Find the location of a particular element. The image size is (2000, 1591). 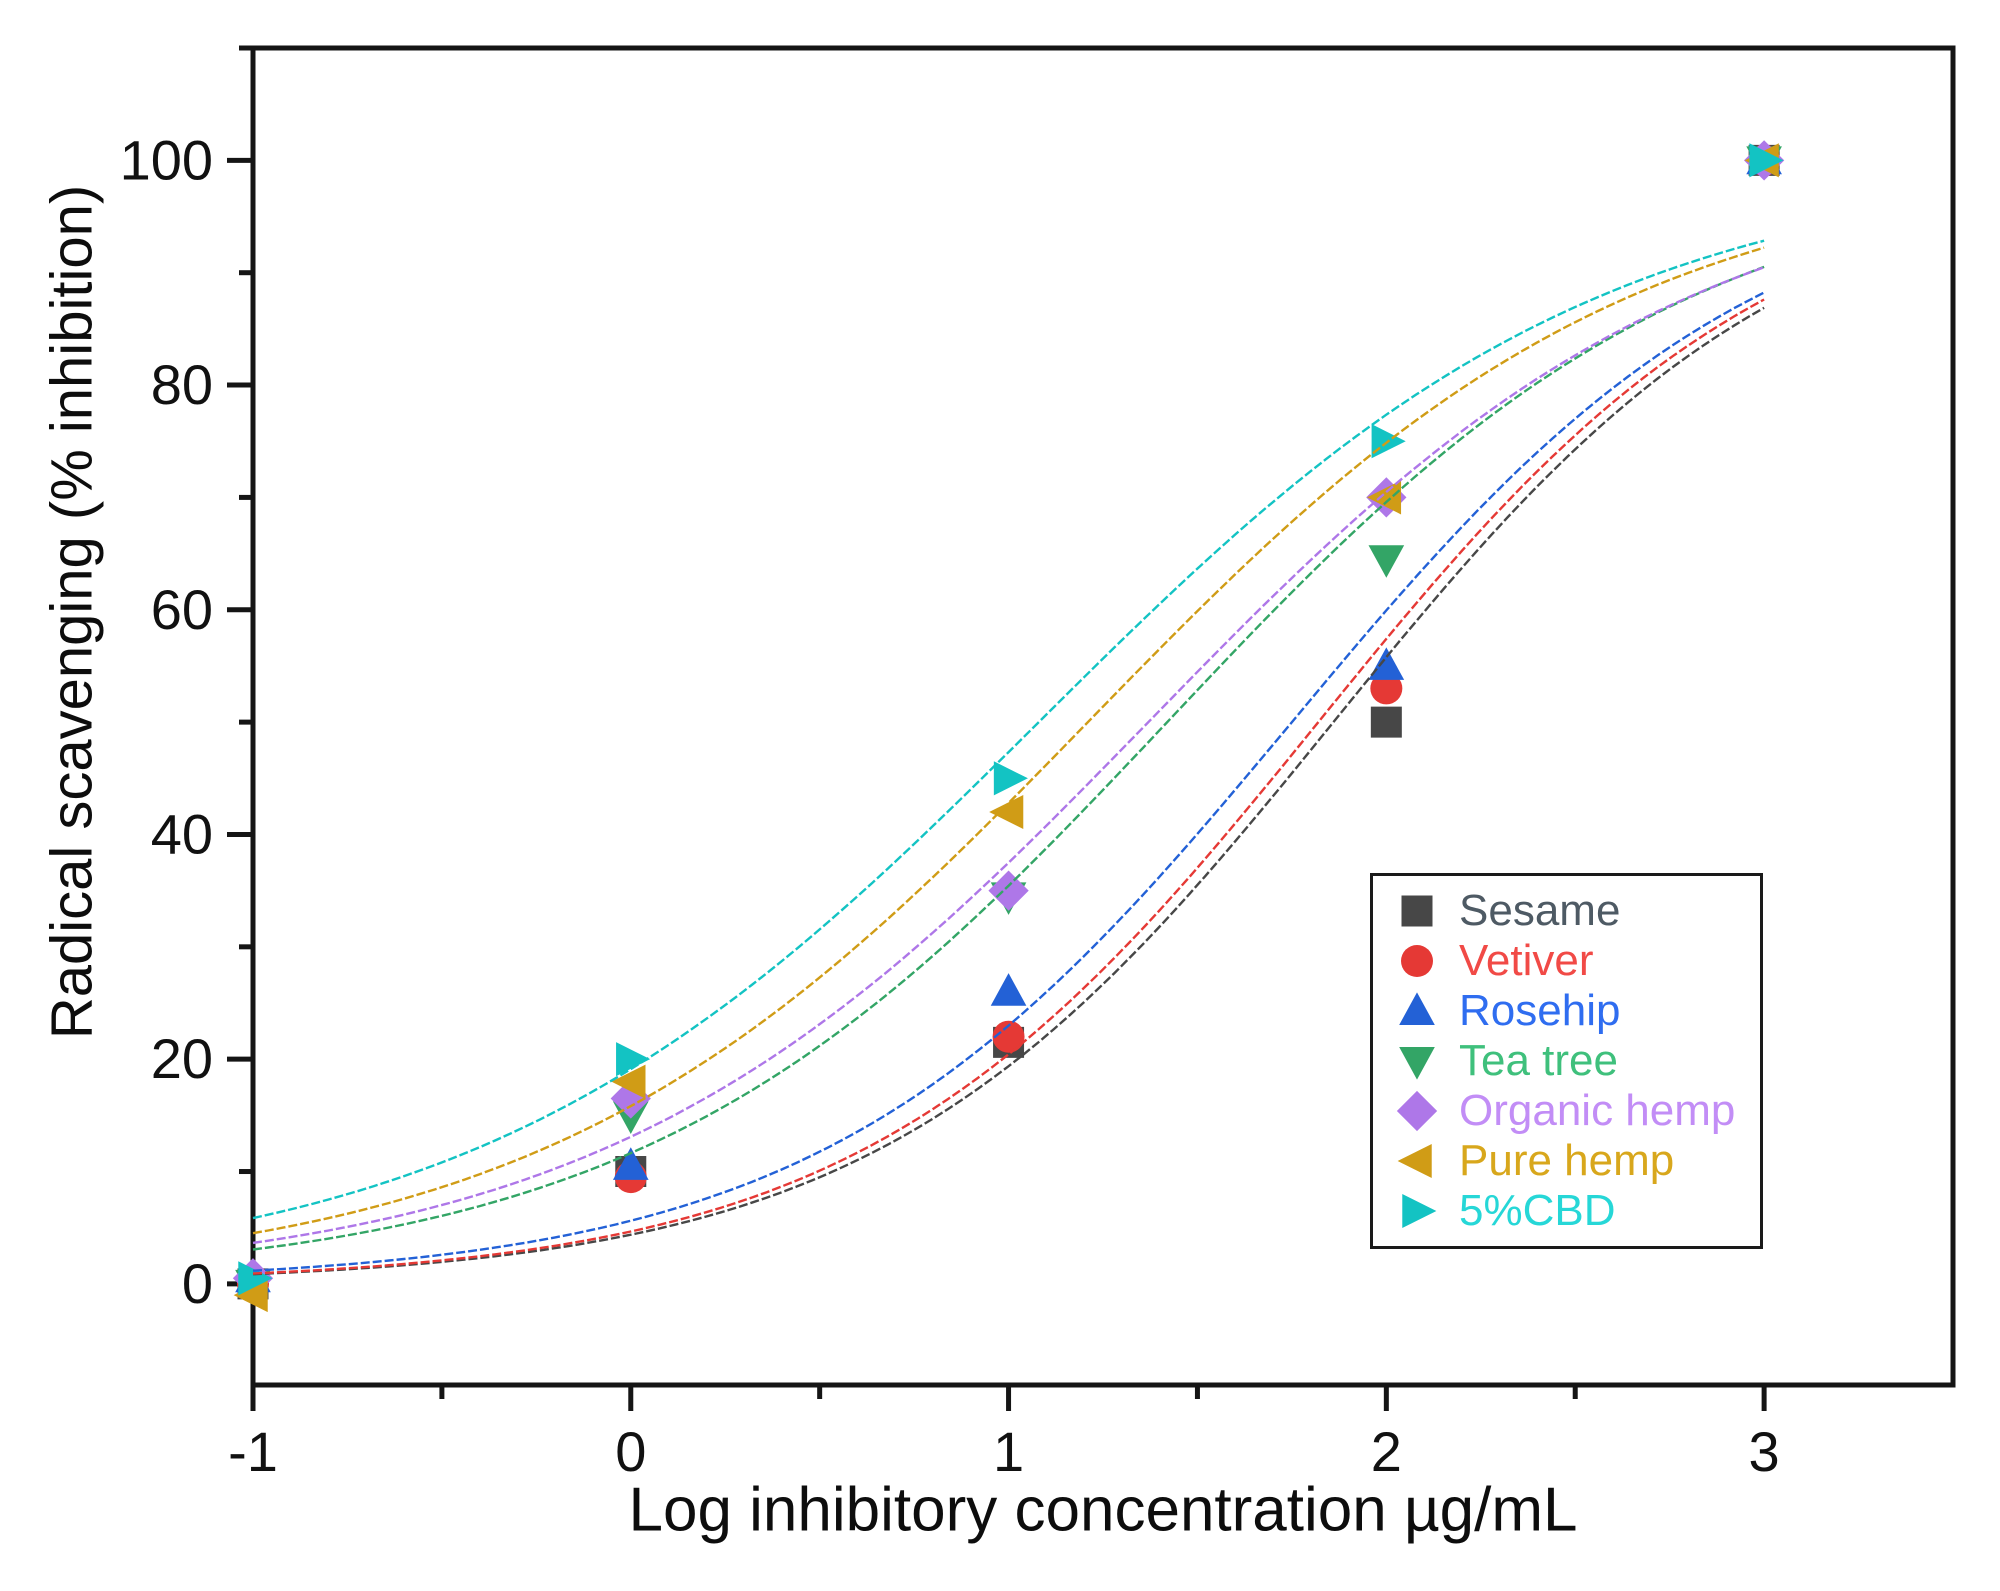

y-tick-label: 0 is located at coordinates (197, 1283).